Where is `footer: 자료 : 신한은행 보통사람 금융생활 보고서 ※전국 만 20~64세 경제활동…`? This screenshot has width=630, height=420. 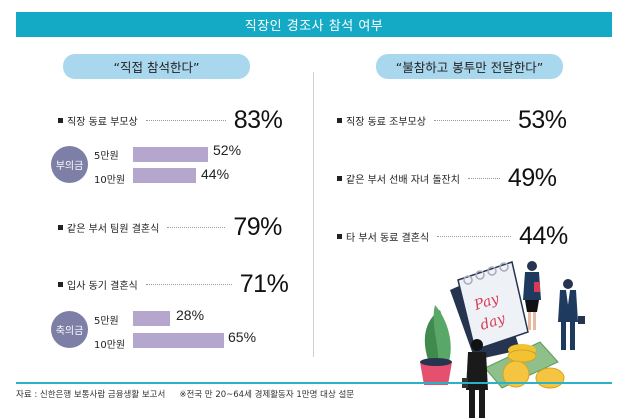
footer: 자료 : 신한은행 보통사람 금융생활 보고서 ※전국 만 20~64세 경제활동… is located at coordinates (185, 394).